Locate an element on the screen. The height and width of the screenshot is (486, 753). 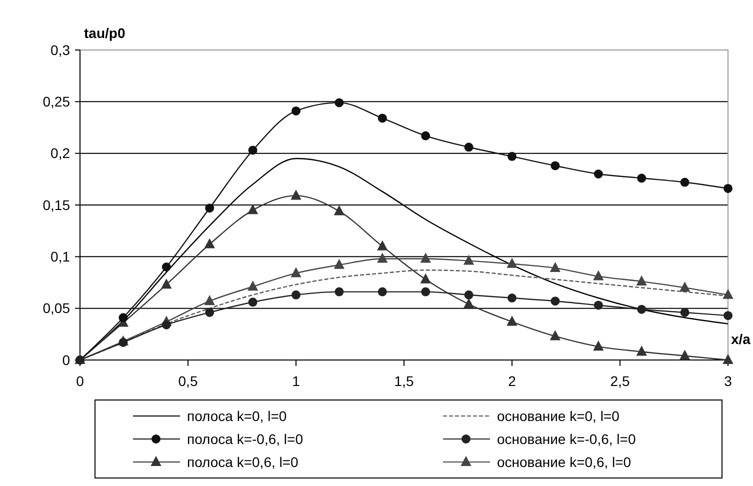
x-tick-label: 1 is located at coordinates (296, 381).